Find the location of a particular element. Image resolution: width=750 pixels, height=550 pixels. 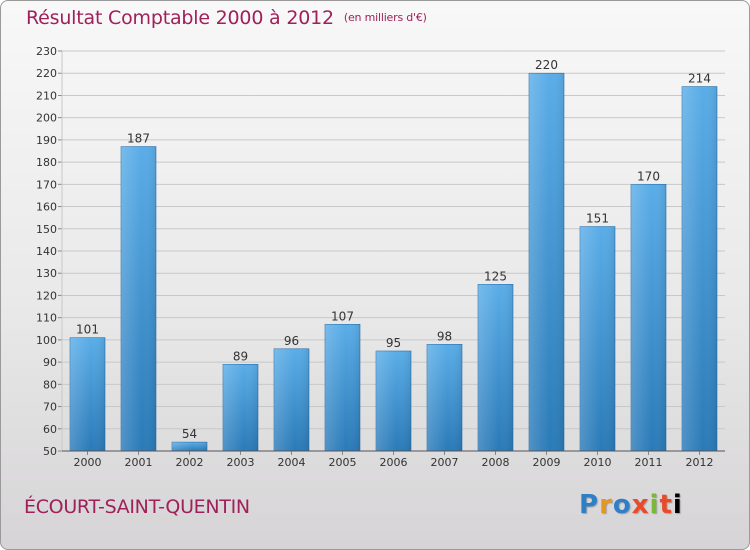

value-label: 107 is located at coordinates (342, 316).